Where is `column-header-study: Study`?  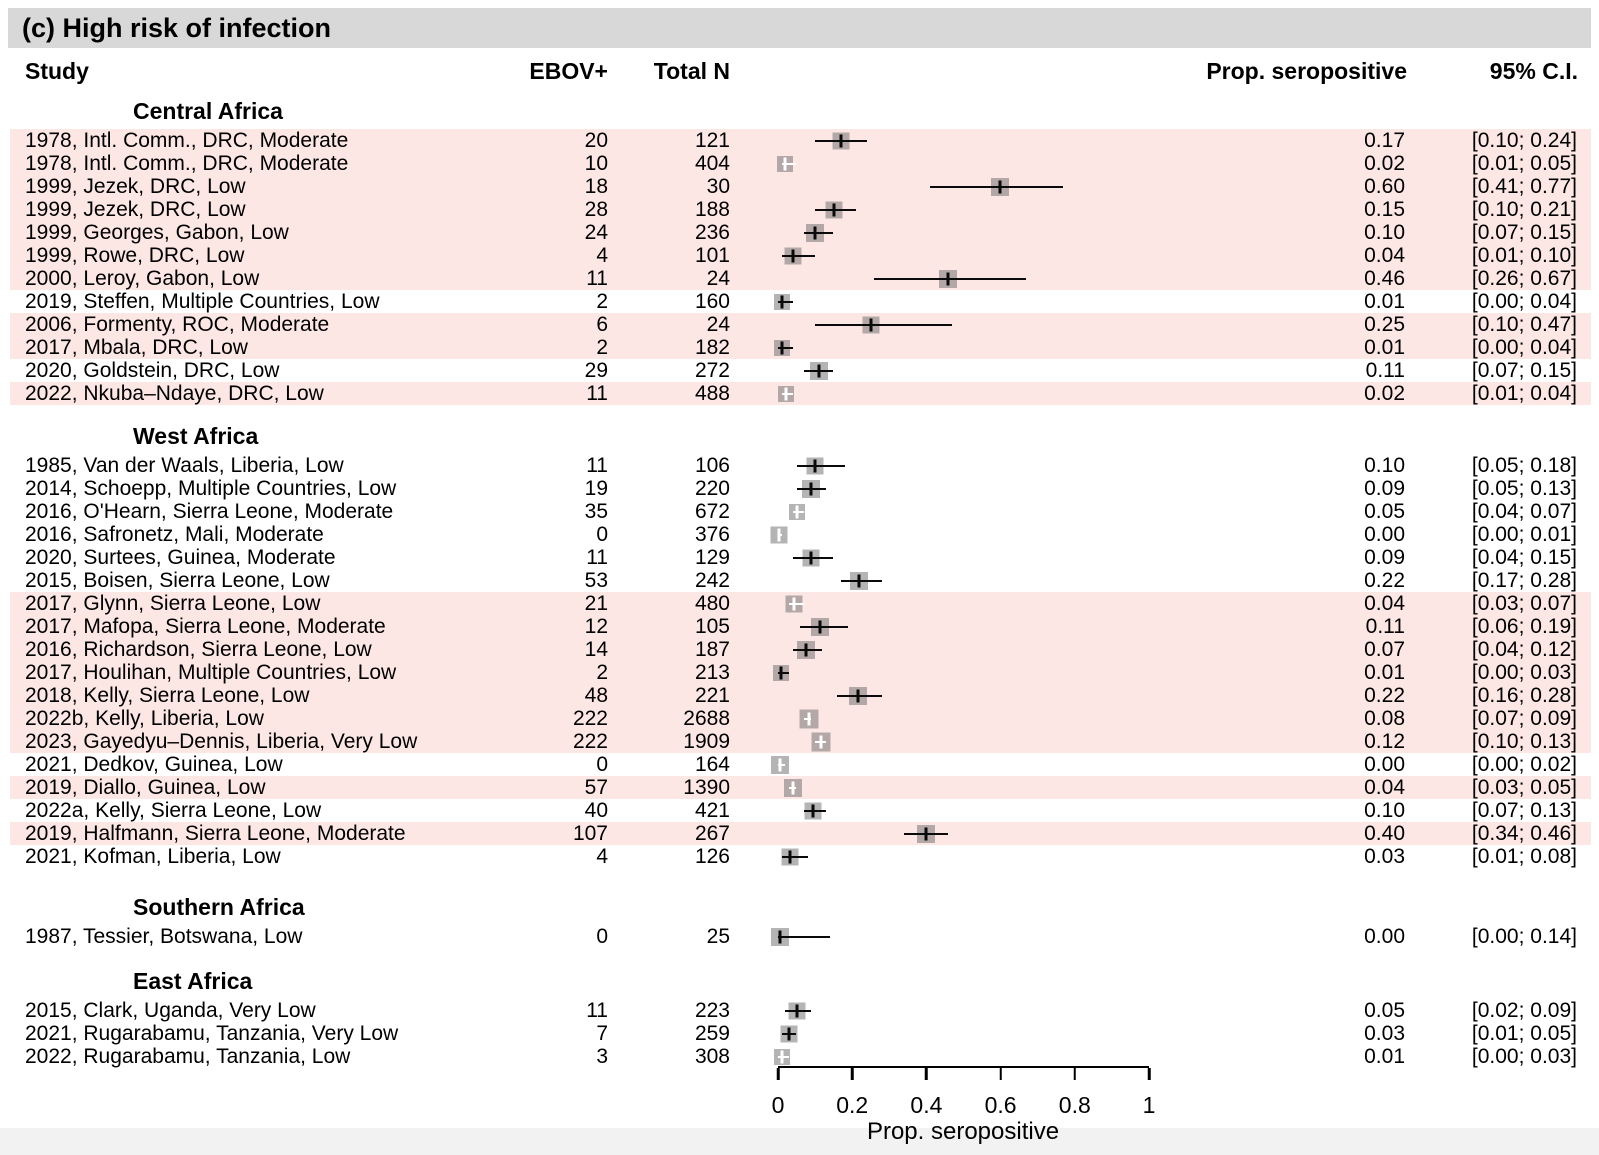 column-header-study: Study is located at coordinates (57, 71).